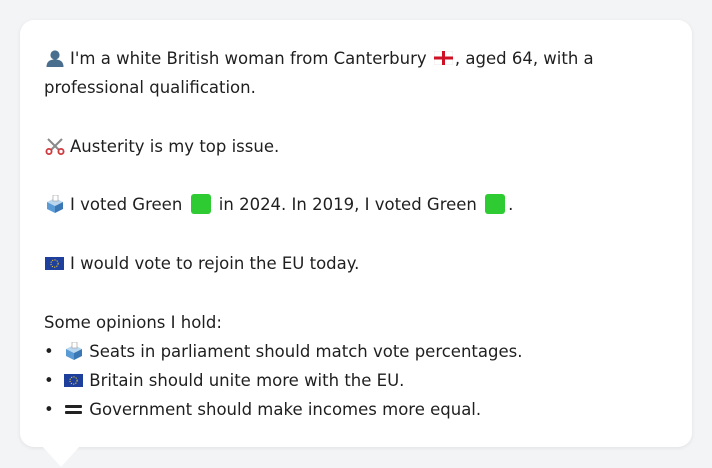 This screenshot has height=468, width=712. I want to click on speech-bubble-tail, so click(61, 456).